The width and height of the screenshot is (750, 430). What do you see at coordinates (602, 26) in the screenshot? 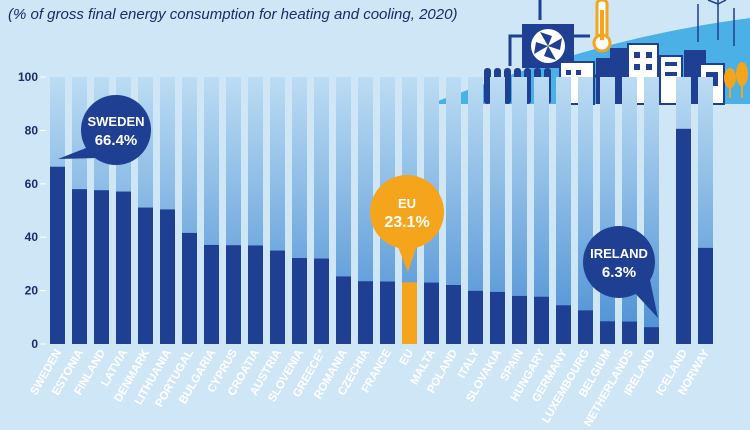
I see `thermometer-icon` at bounding box center [602, 26].